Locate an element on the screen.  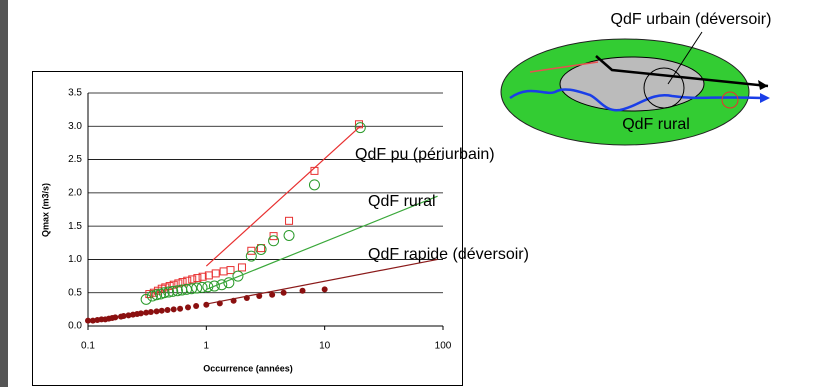
diagram: QdF urbain (déversoir) QdF rural is located at coordinates (636, 78).